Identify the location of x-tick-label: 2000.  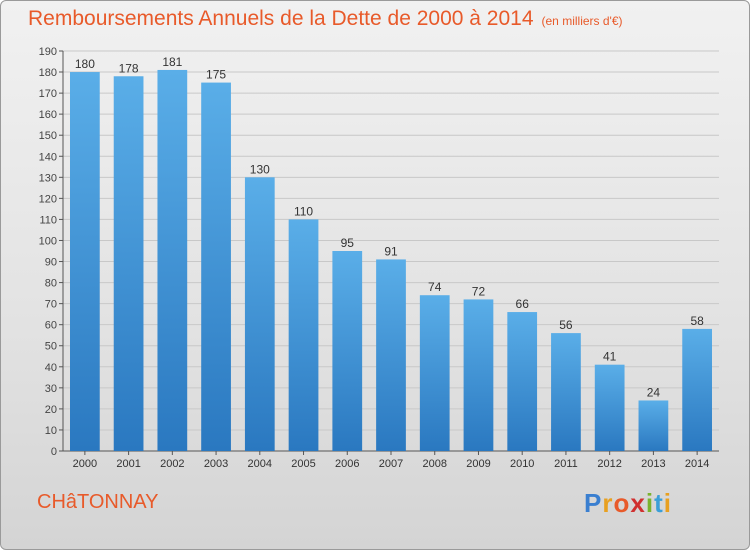
(85, 464).